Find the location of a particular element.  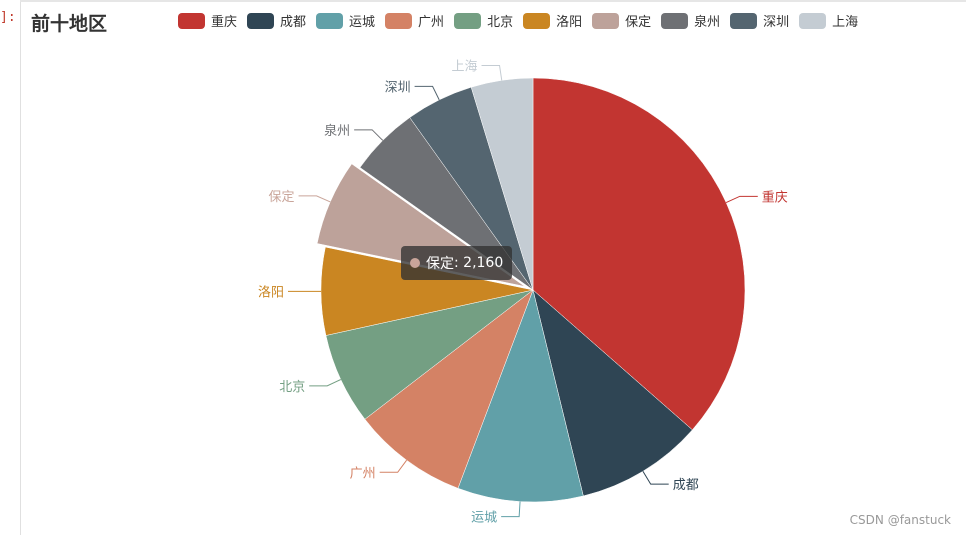

cell-marker: ]: is located at coordinates (8, 17).